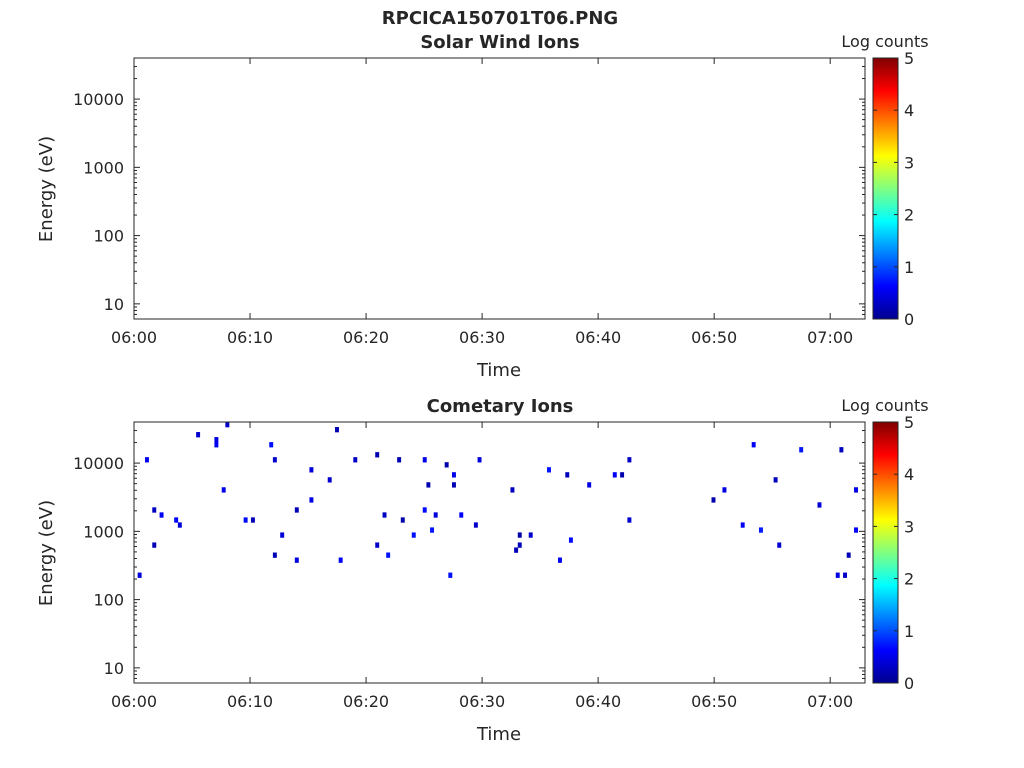 The width and height of the screenshot is (1024, 768). I want to click on x-tick-label: 06:00, so click(134, 337).